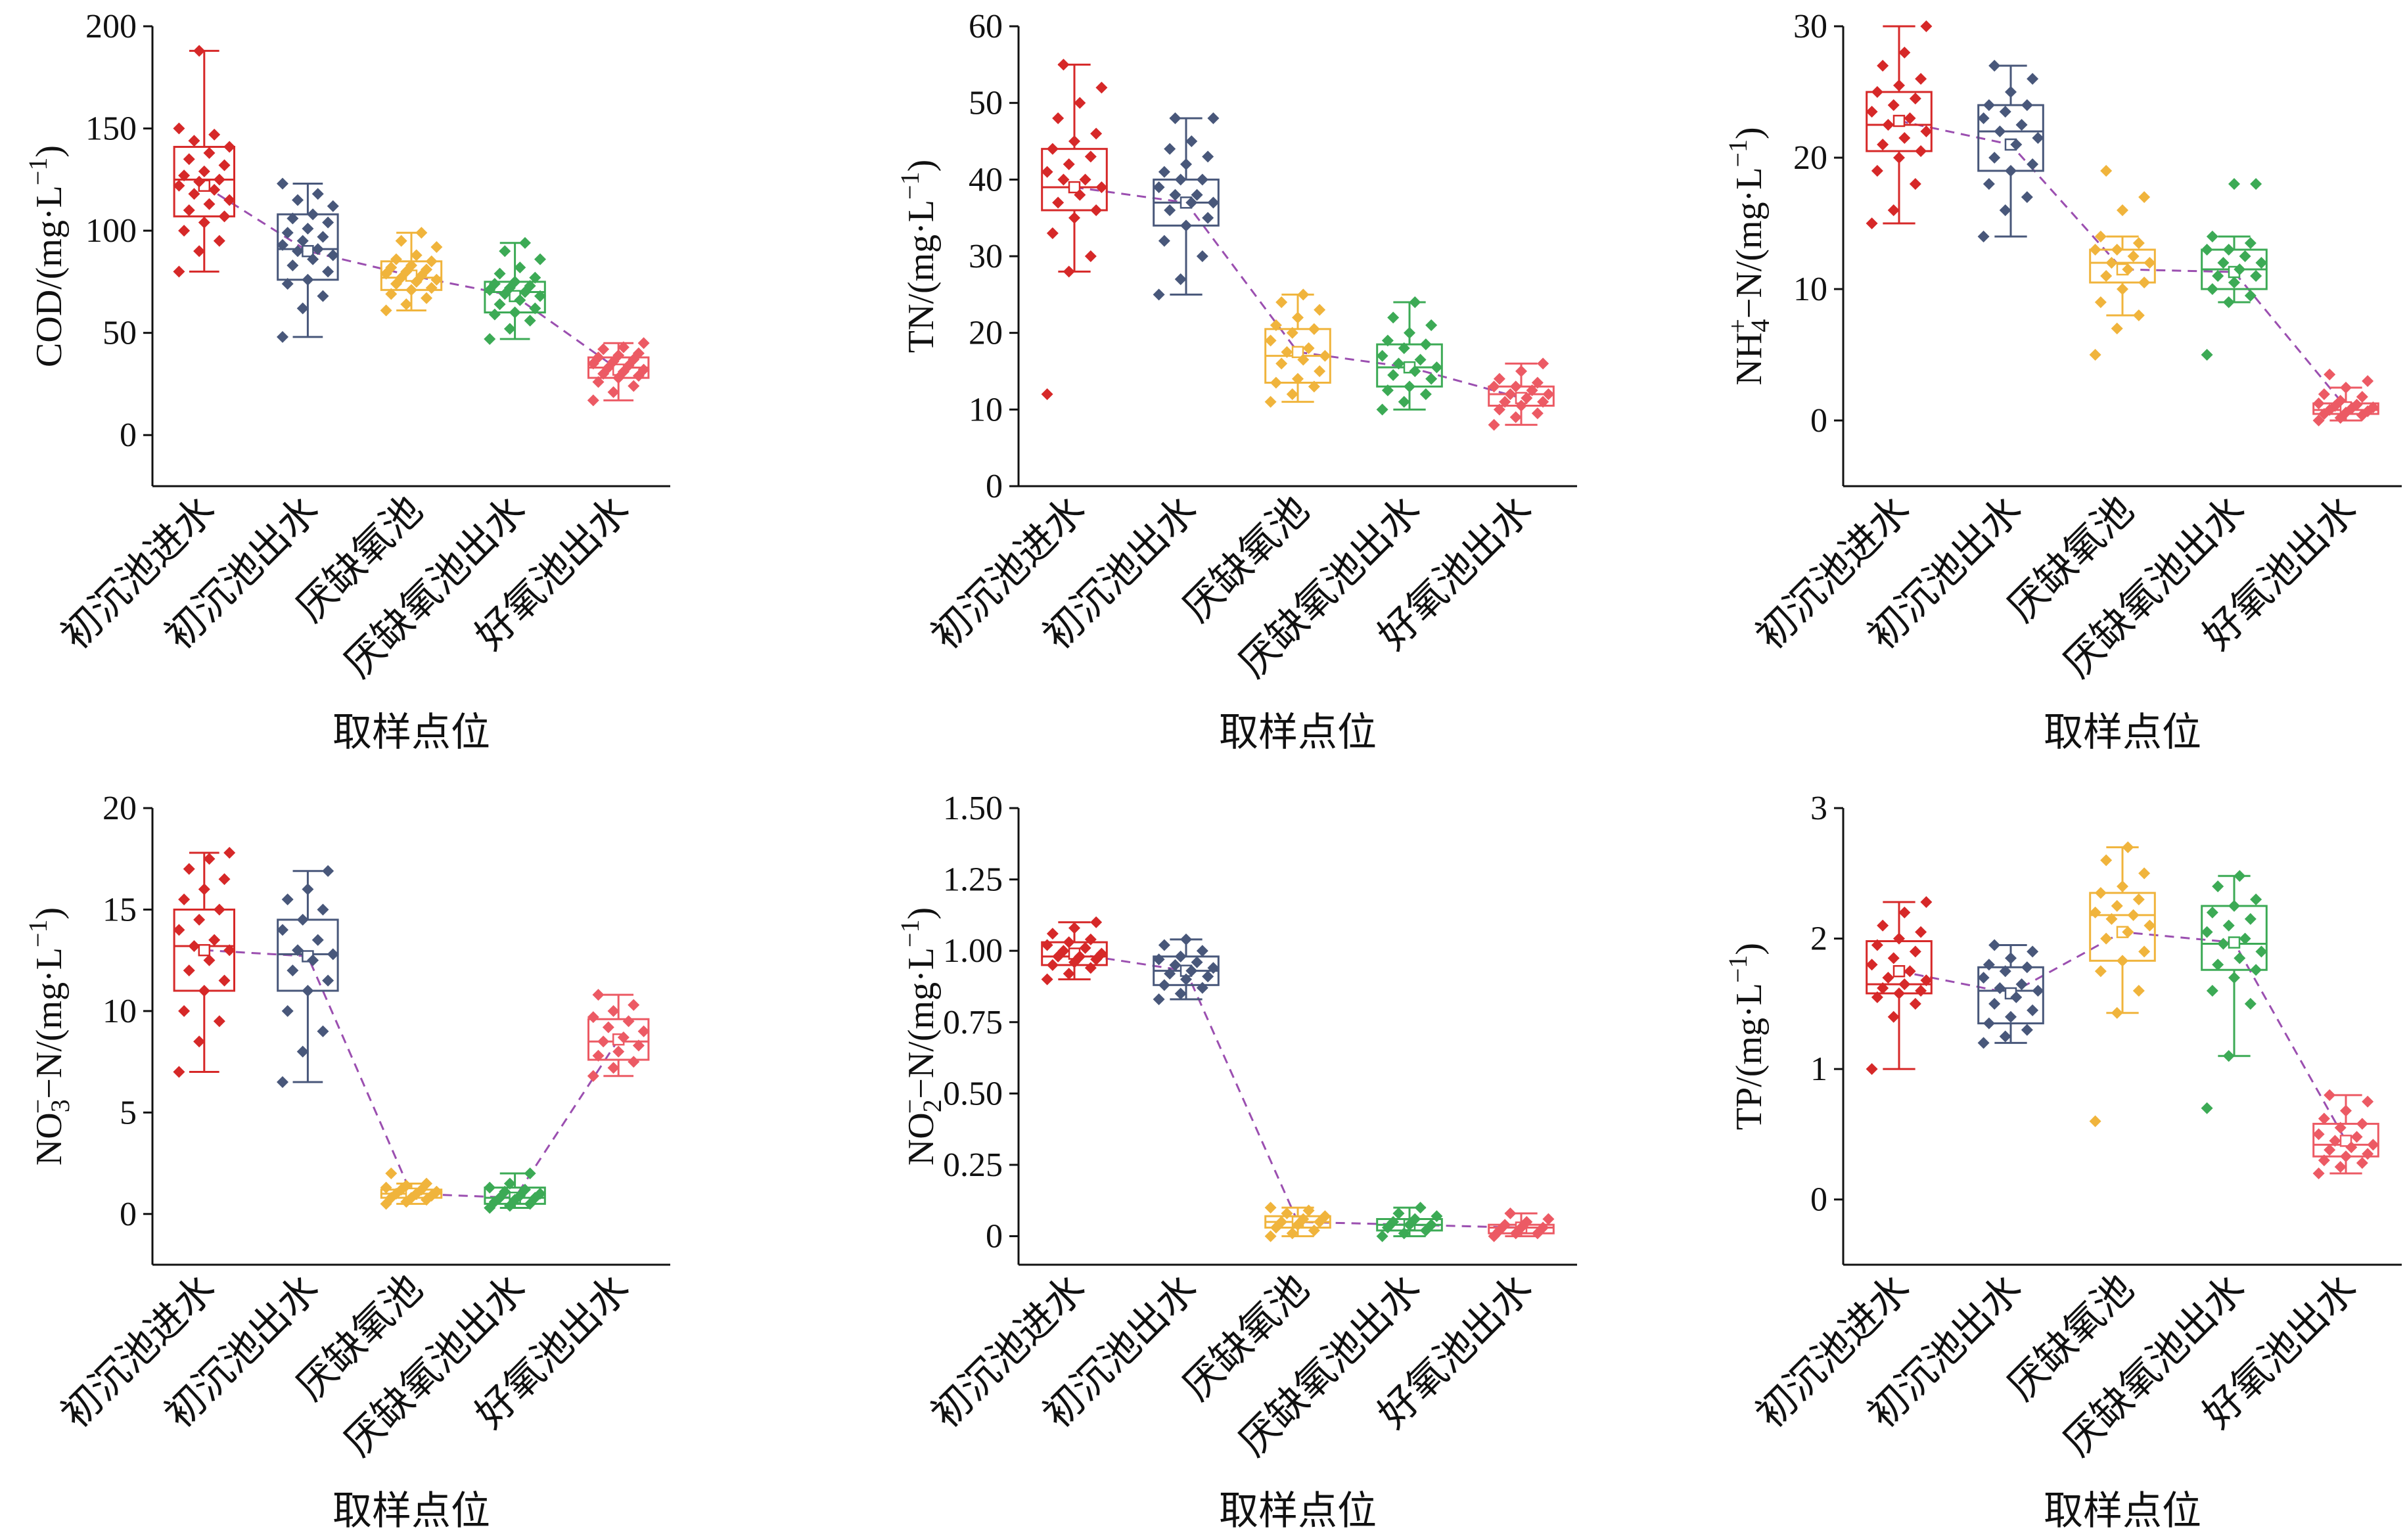  Describe the element at coordinates (910, 1106) in the screenshot. I see `y-label-sup: −` at that location.